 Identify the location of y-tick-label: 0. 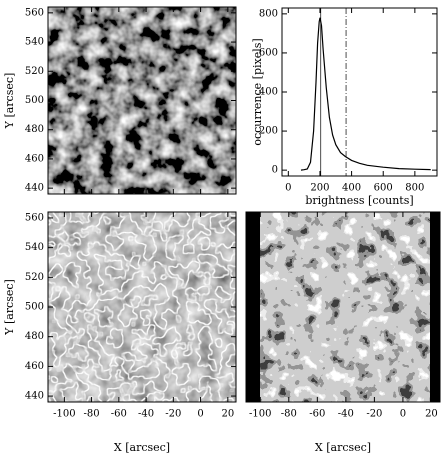
(275, 170).